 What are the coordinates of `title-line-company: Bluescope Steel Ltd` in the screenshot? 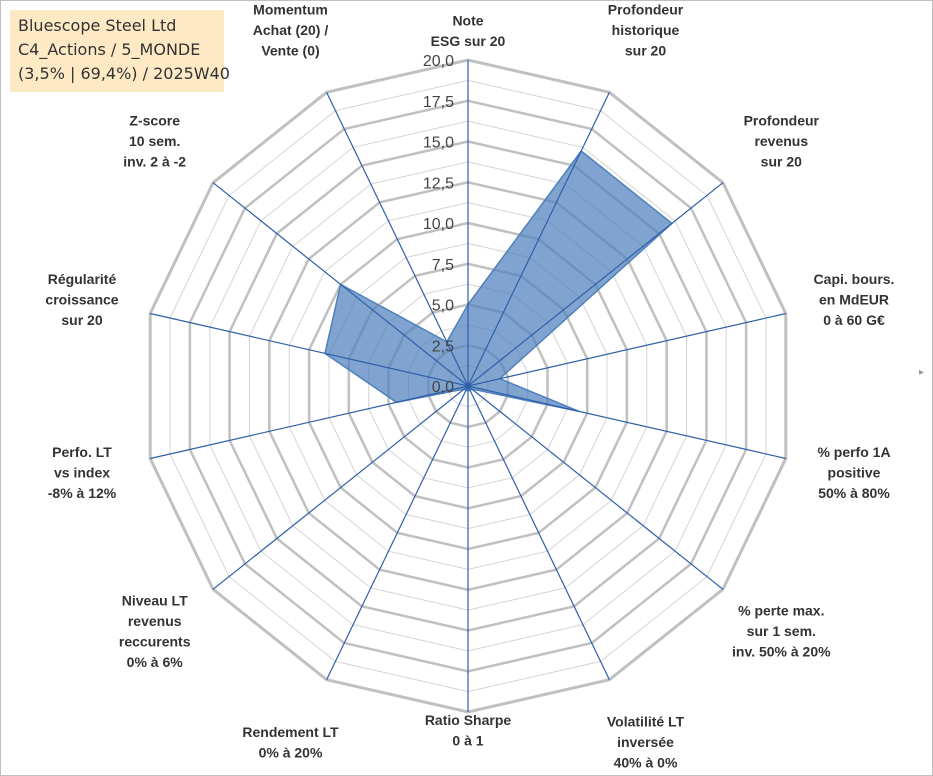 It's located at (97, 25).